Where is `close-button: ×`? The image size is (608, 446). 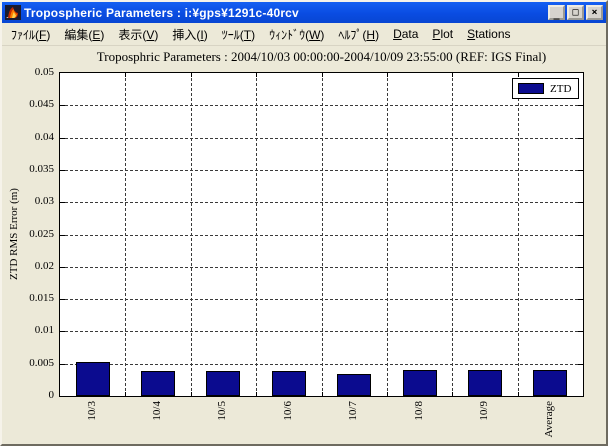 close-button: × is located at coordinates (594, 12).